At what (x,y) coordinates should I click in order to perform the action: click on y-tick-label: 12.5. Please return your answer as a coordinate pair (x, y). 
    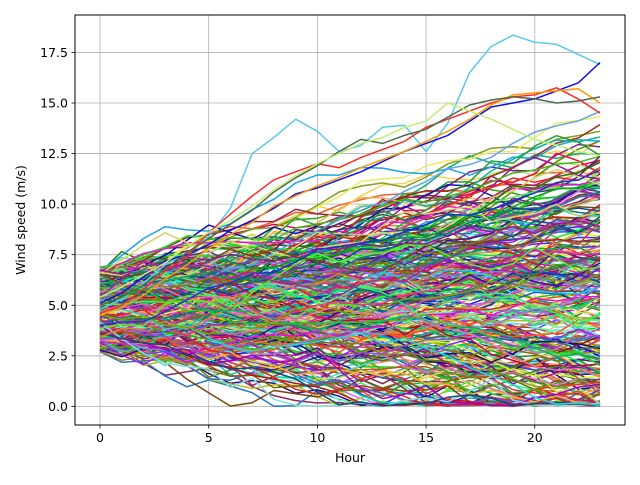
    Looking at the image, I should click on (54, 153).